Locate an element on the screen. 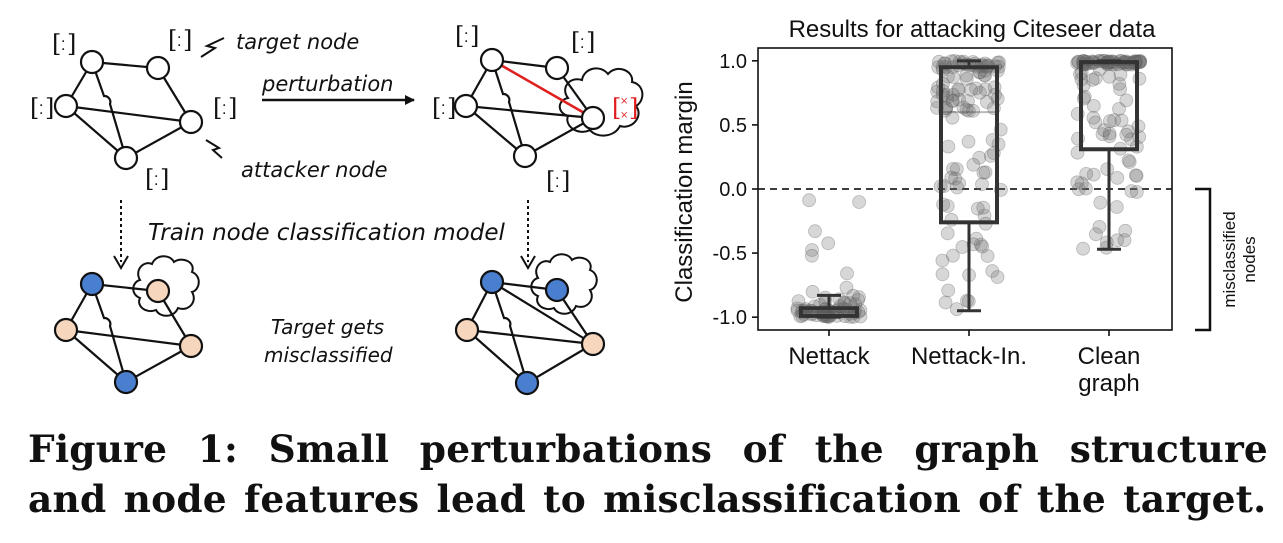 The image size is (1283, 543). box-nettack-in- is located at coordinates (969, 186).